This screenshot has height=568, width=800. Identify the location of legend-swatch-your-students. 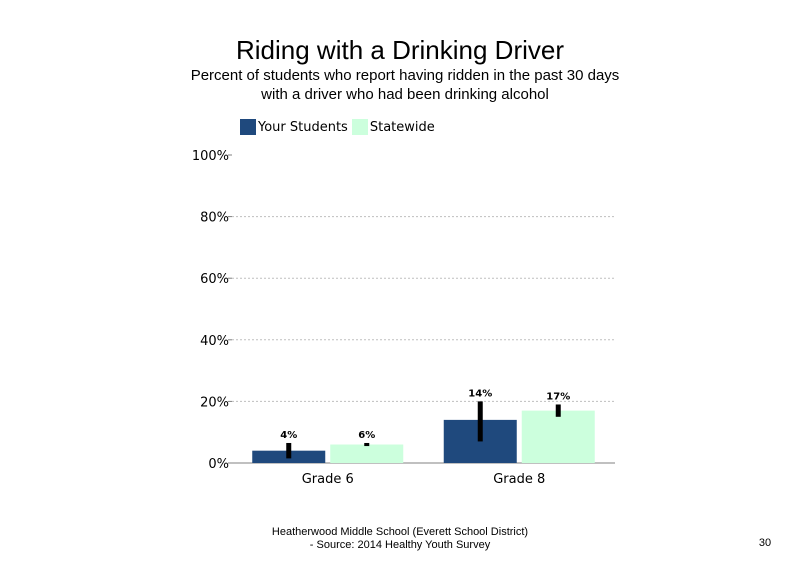
(248, 127).